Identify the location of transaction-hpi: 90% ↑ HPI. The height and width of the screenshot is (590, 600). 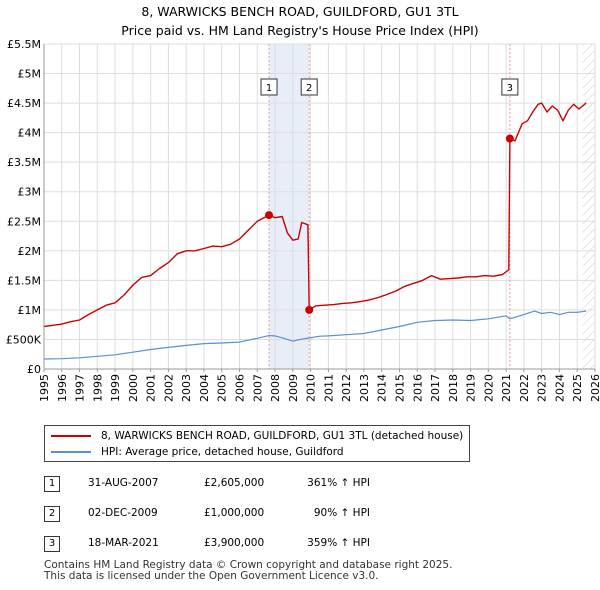
(341, 513).